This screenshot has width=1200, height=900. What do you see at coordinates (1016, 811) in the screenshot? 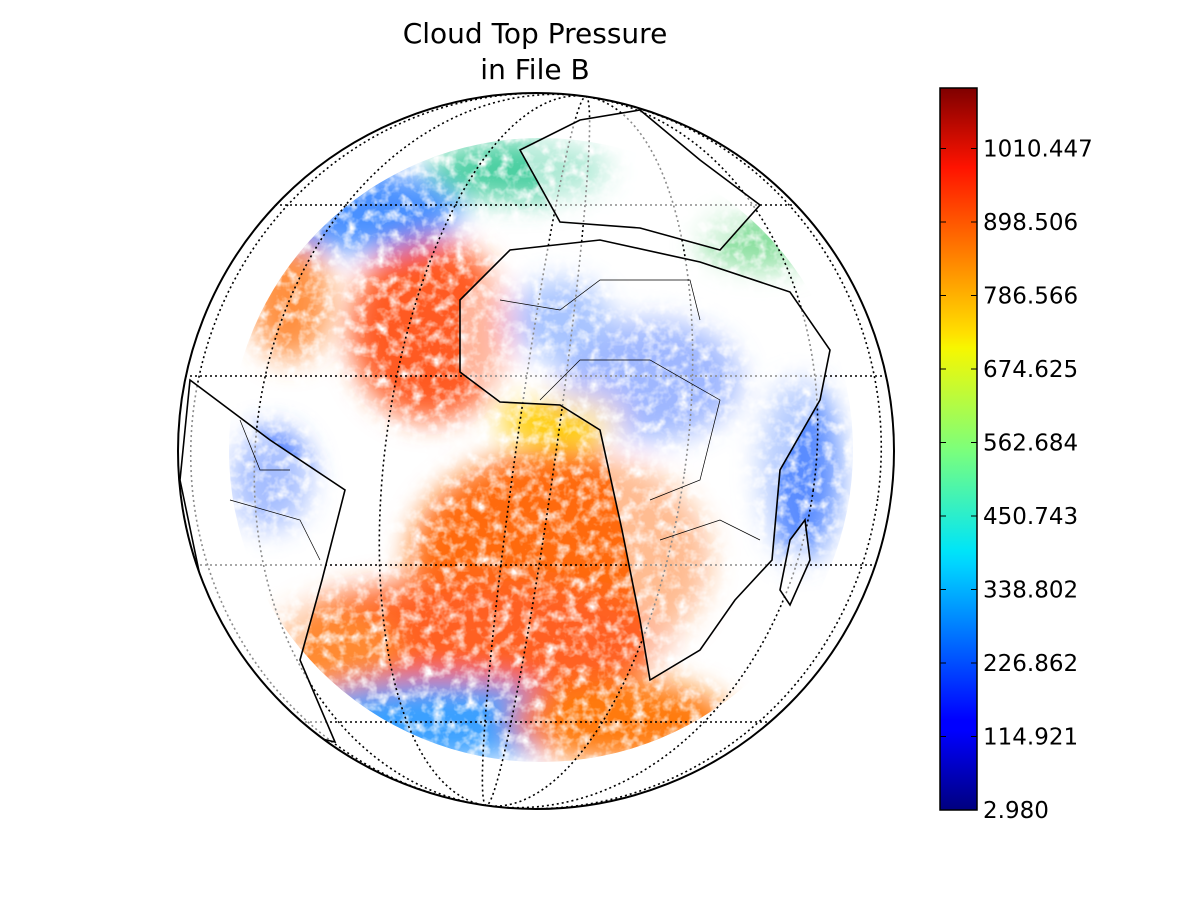
I see `colorbar-tick-label: 2.980` at bounding box center [1016, 811].